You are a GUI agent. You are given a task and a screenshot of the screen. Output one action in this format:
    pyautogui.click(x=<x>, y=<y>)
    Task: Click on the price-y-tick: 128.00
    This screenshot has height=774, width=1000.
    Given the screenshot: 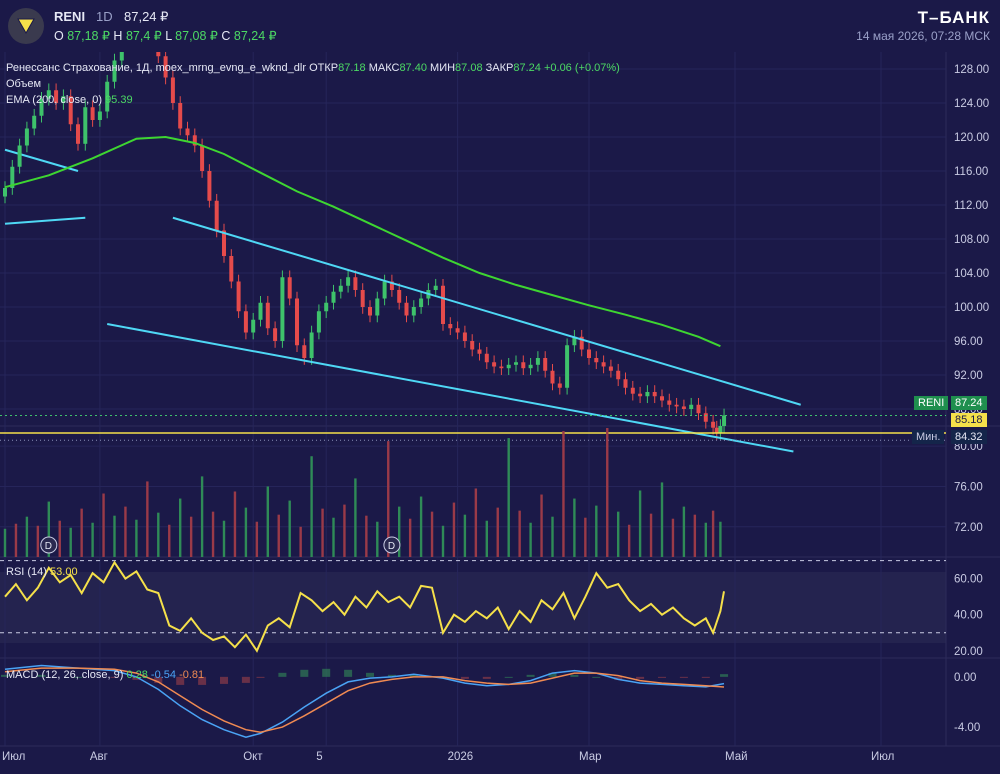 What is the action you would take?
    pyautogui.click(x=971, y=70)
    